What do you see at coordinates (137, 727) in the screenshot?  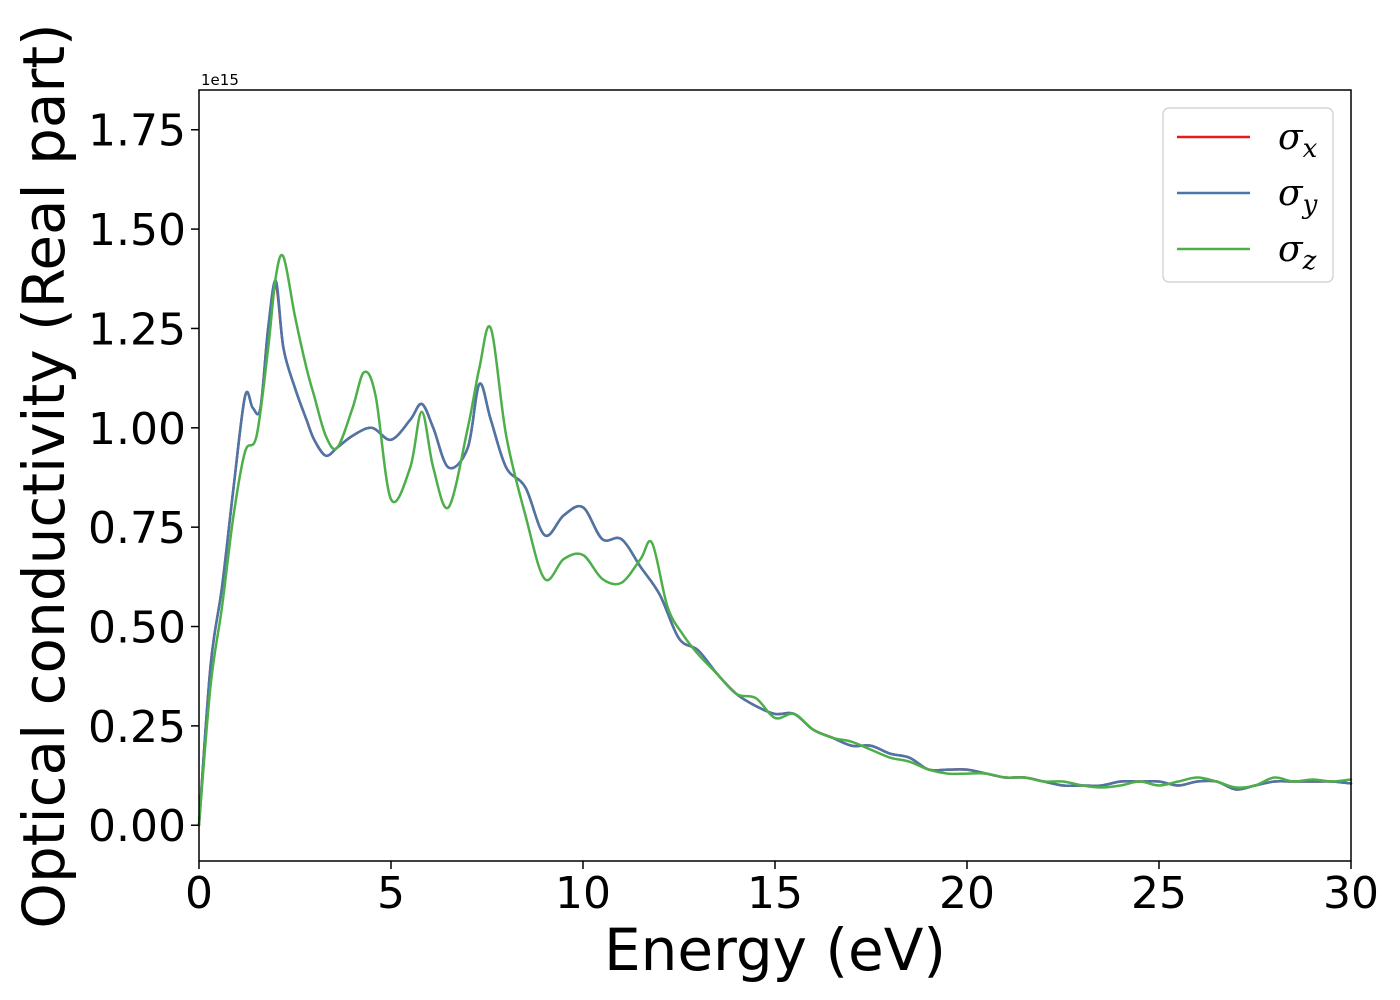 I see `y-tick-label: 0.25` at bounding box center [137, 727].